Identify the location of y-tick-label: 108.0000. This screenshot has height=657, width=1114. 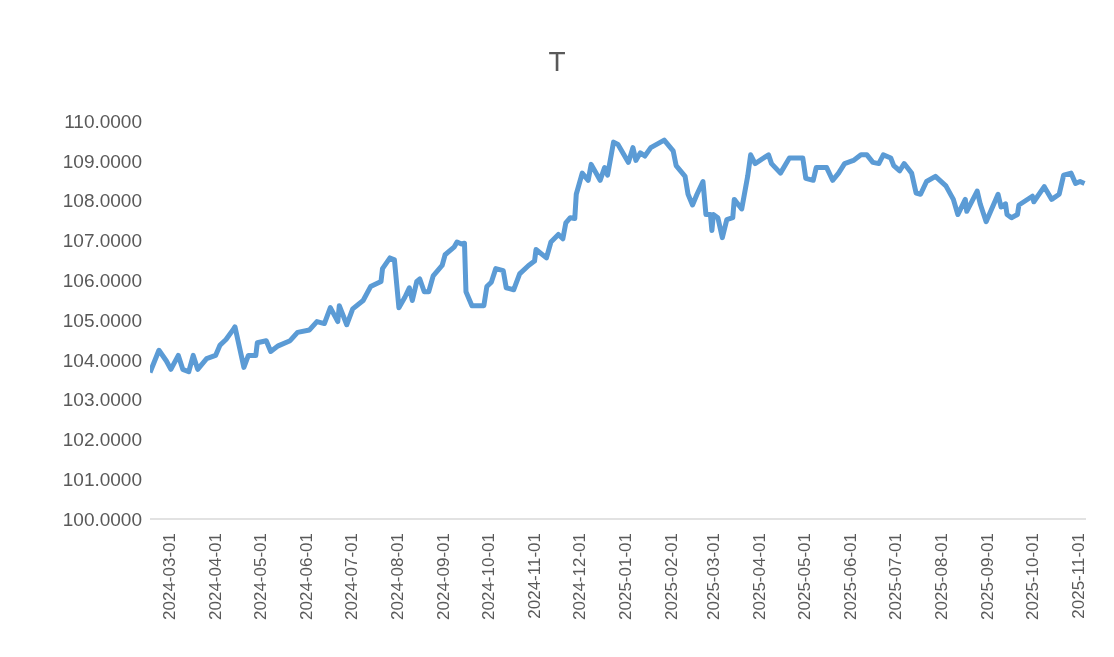
(102, 201).